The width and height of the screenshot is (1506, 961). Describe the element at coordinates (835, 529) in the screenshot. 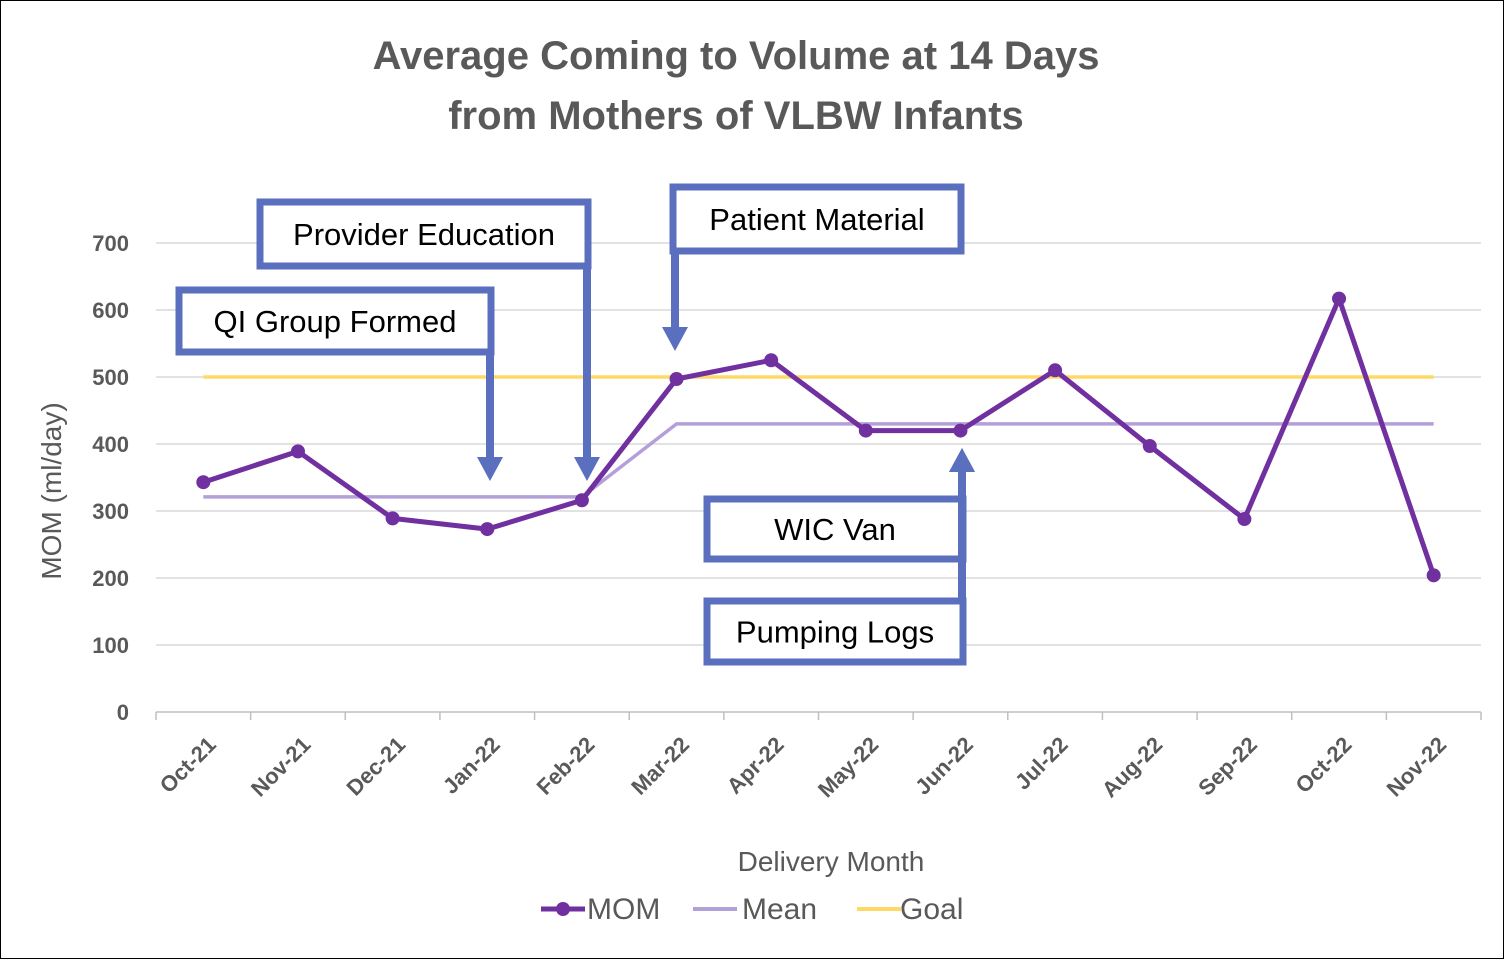

I see `annotation-label: WIC Van` at that location.